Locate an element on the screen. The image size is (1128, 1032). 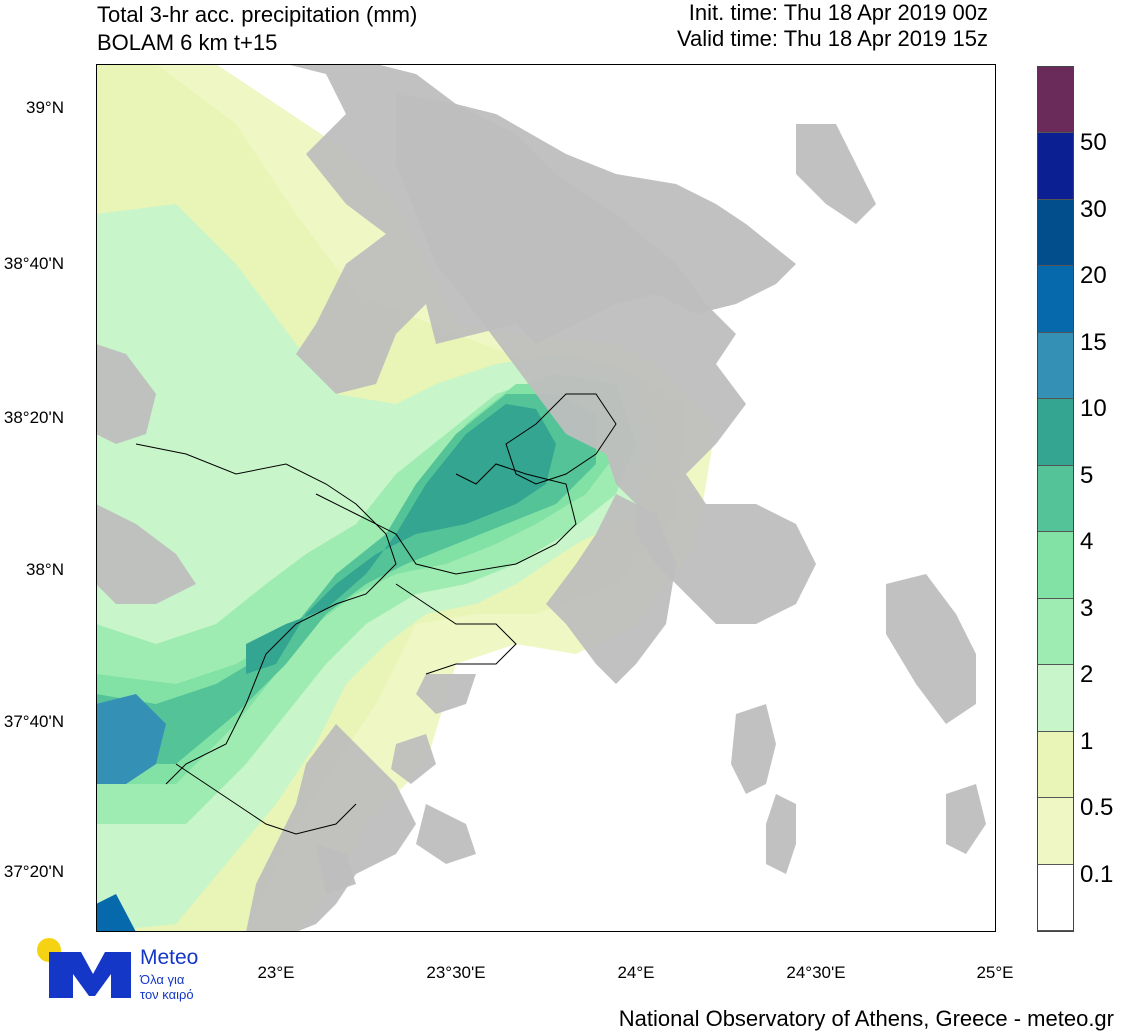
lon-label: 25°E is located at coordinates (995, 972).